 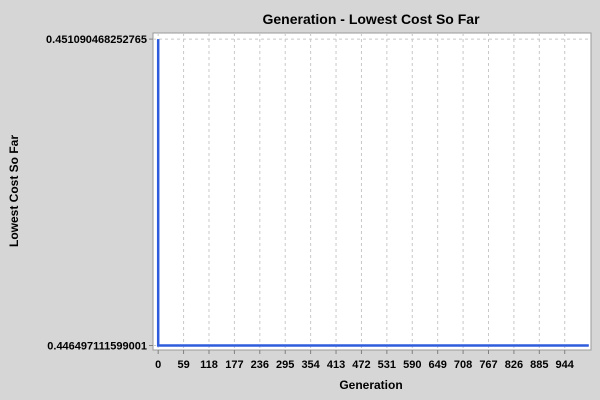 What do you see at coordinates (285, 365) in the screenshot?
I see `x-tick-label: 295` at bounding box center [285, 365].